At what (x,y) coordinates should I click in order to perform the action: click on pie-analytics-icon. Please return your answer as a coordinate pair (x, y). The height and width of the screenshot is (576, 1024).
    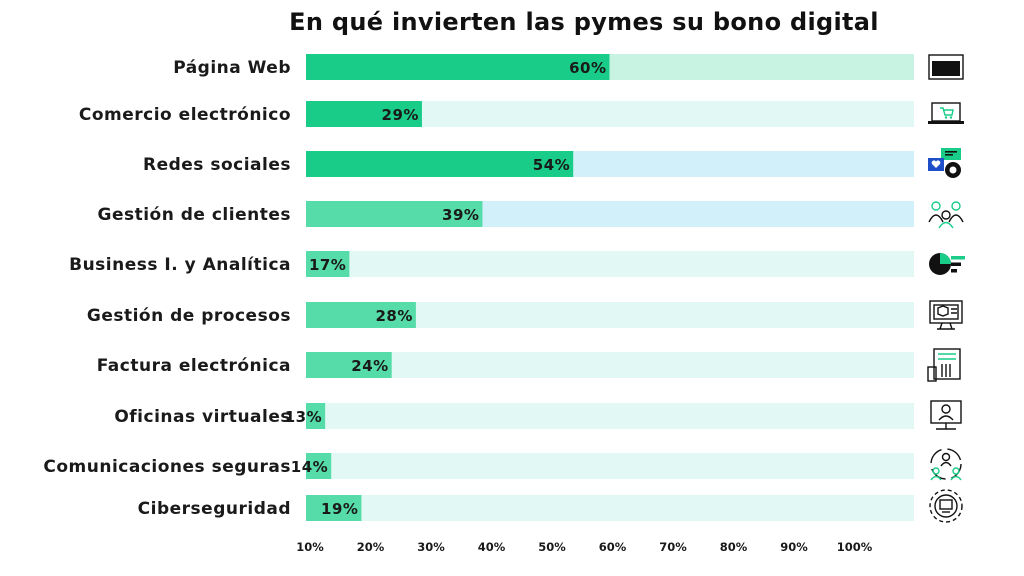
    Looking at the image, I should click on (947, 264).